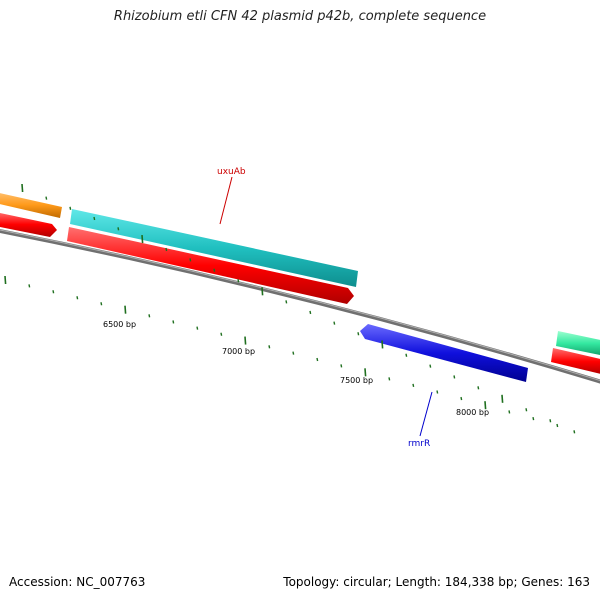 This screenshot has height=600, width=600. I want to click on gene-teal-uxuAb, so click(214, 248).